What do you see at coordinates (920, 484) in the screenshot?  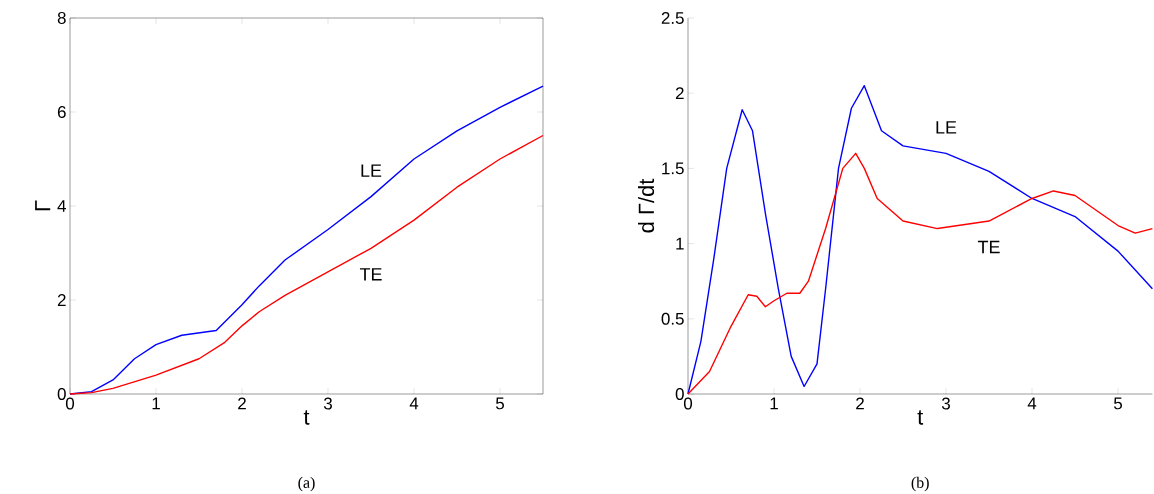 I see `text: (b)` at bounding box center [920, 484].